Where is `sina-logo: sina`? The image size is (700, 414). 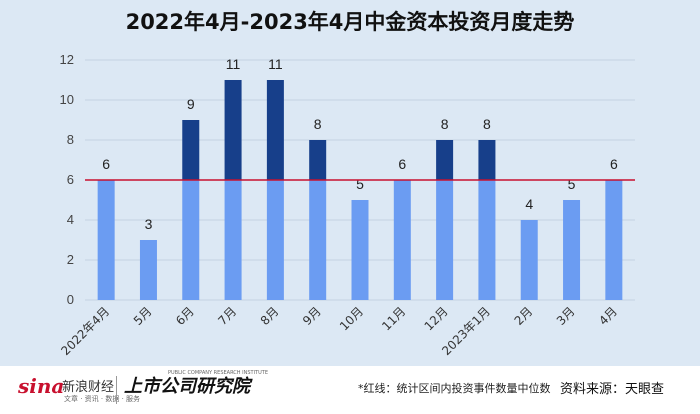 sina-logo: sina is located at coordinates (41, 386).